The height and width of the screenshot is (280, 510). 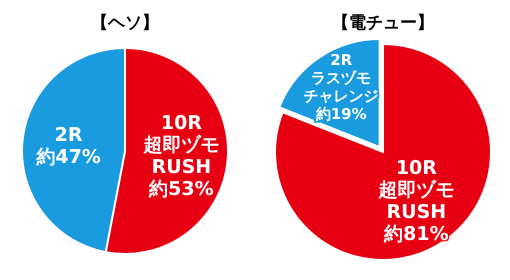 What do you see at coordinates (341, 78) in the screenshot?
I see `slice-label: 2R ラスヅモチャレンジ` at bounding box center [341, 78].